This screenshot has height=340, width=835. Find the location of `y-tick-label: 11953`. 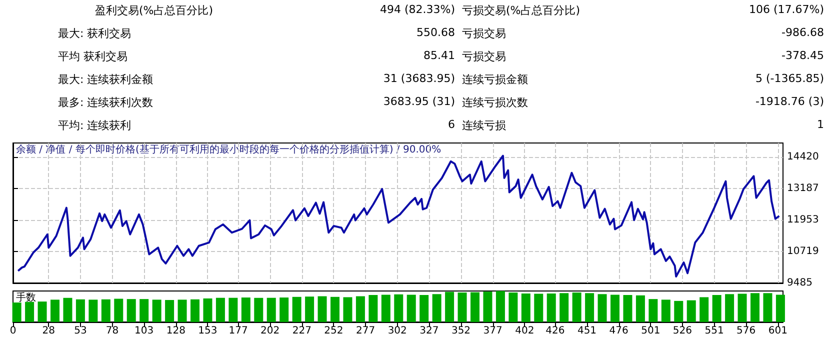

y-tick-label: 11953 is located at coordinates (803, 220).